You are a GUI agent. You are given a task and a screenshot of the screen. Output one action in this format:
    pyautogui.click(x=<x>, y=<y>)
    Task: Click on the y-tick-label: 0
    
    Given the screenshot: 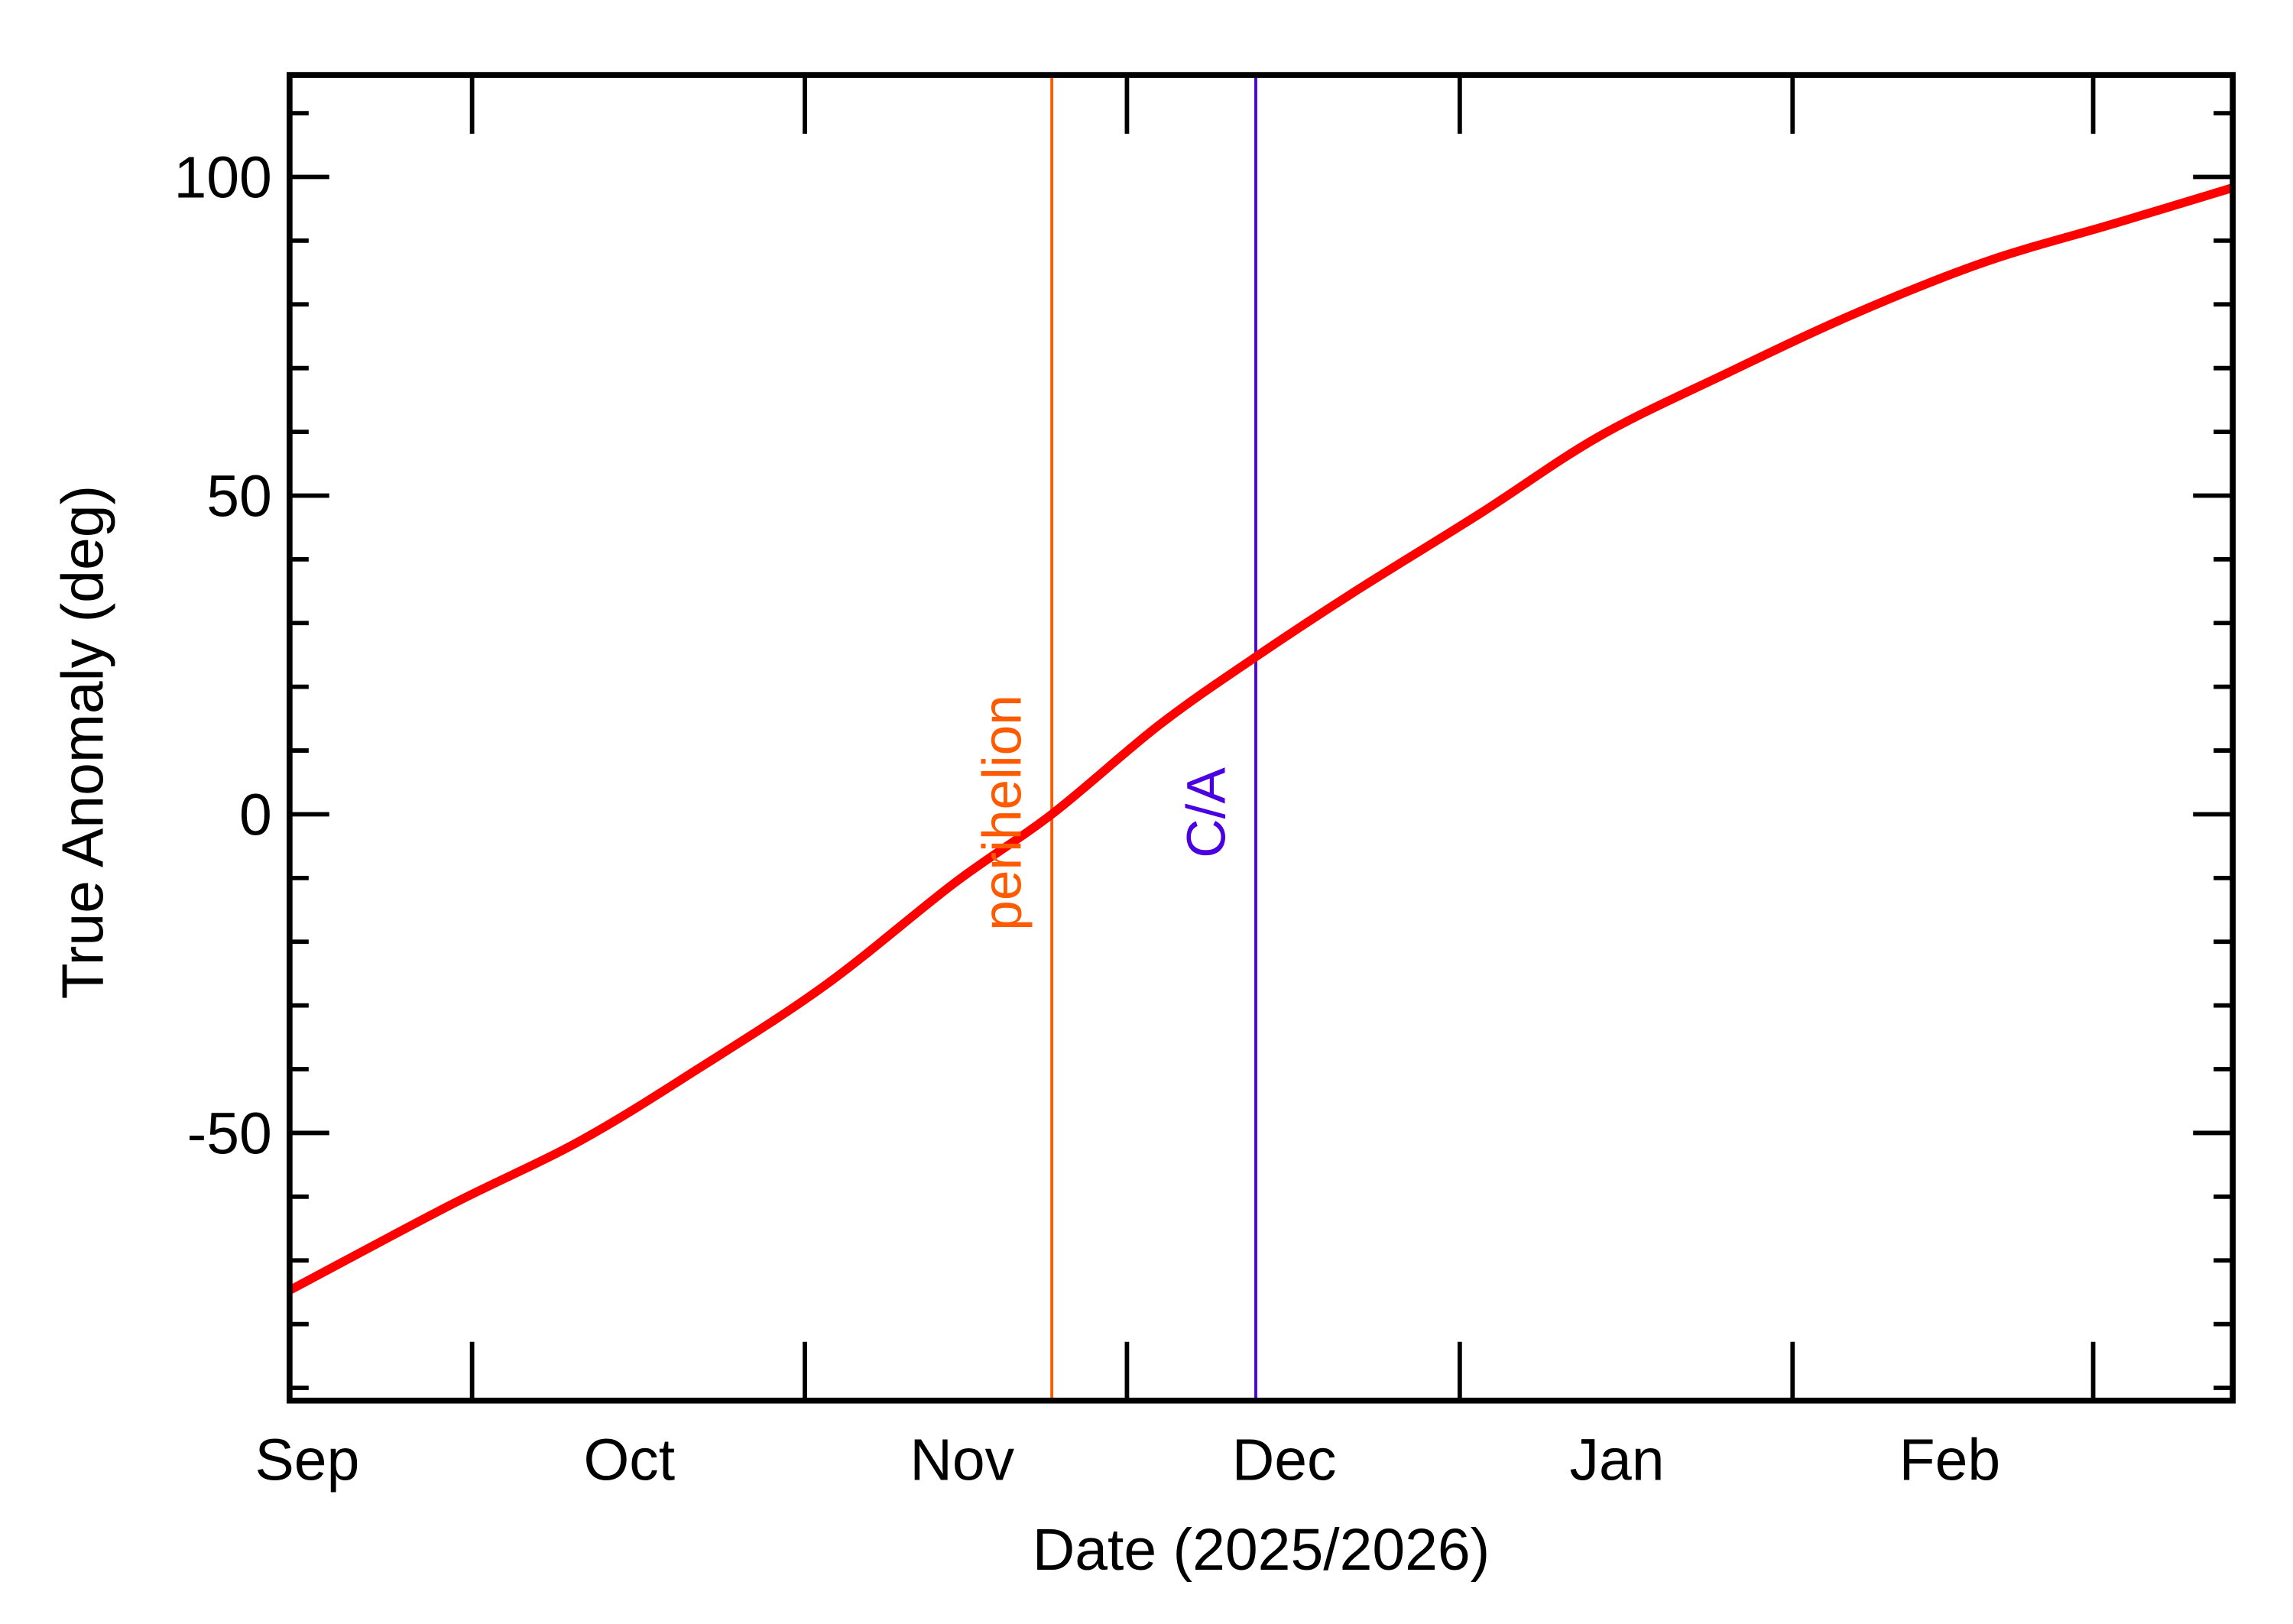 What is the action you would take?
    pyautogui.click(x=255, y=815)
    